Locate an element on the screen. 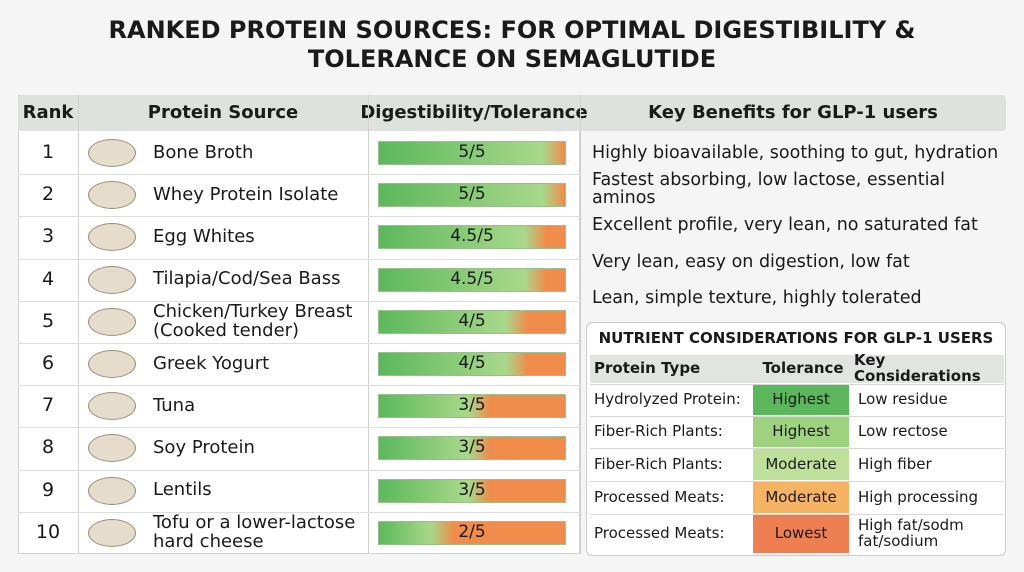 Image resolution: width=1024 pixels, height=572 pixels. nutrient-title: NUTRIENT CONSIDERATIONS FOR GLP-1 USERS is located at coordinates (796, 338).